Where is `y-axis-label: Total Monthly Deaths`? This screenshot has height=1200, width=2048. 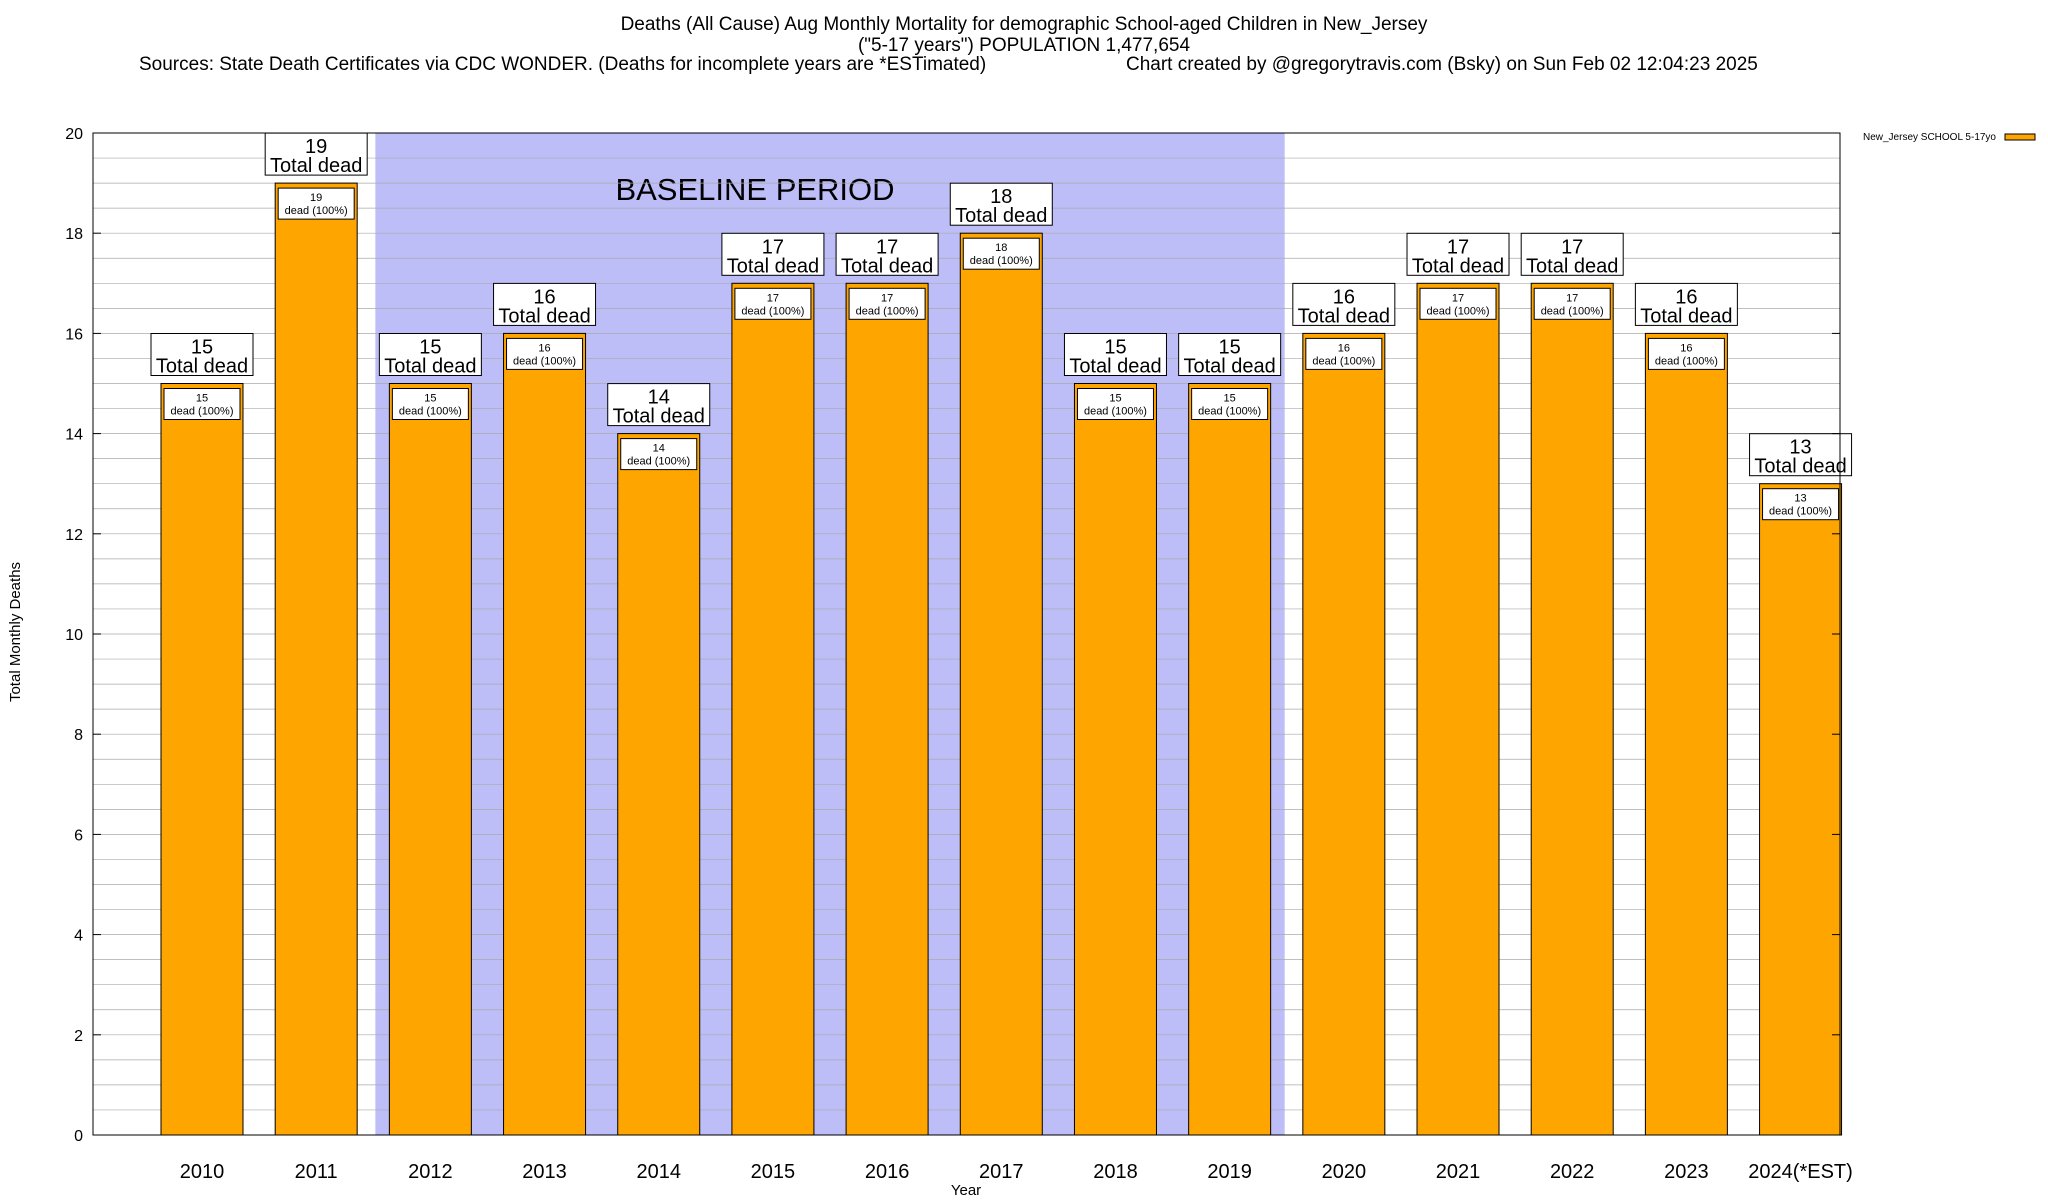
y-axis-label: Total Monthly Deaths is located at coordinates (15, 632).